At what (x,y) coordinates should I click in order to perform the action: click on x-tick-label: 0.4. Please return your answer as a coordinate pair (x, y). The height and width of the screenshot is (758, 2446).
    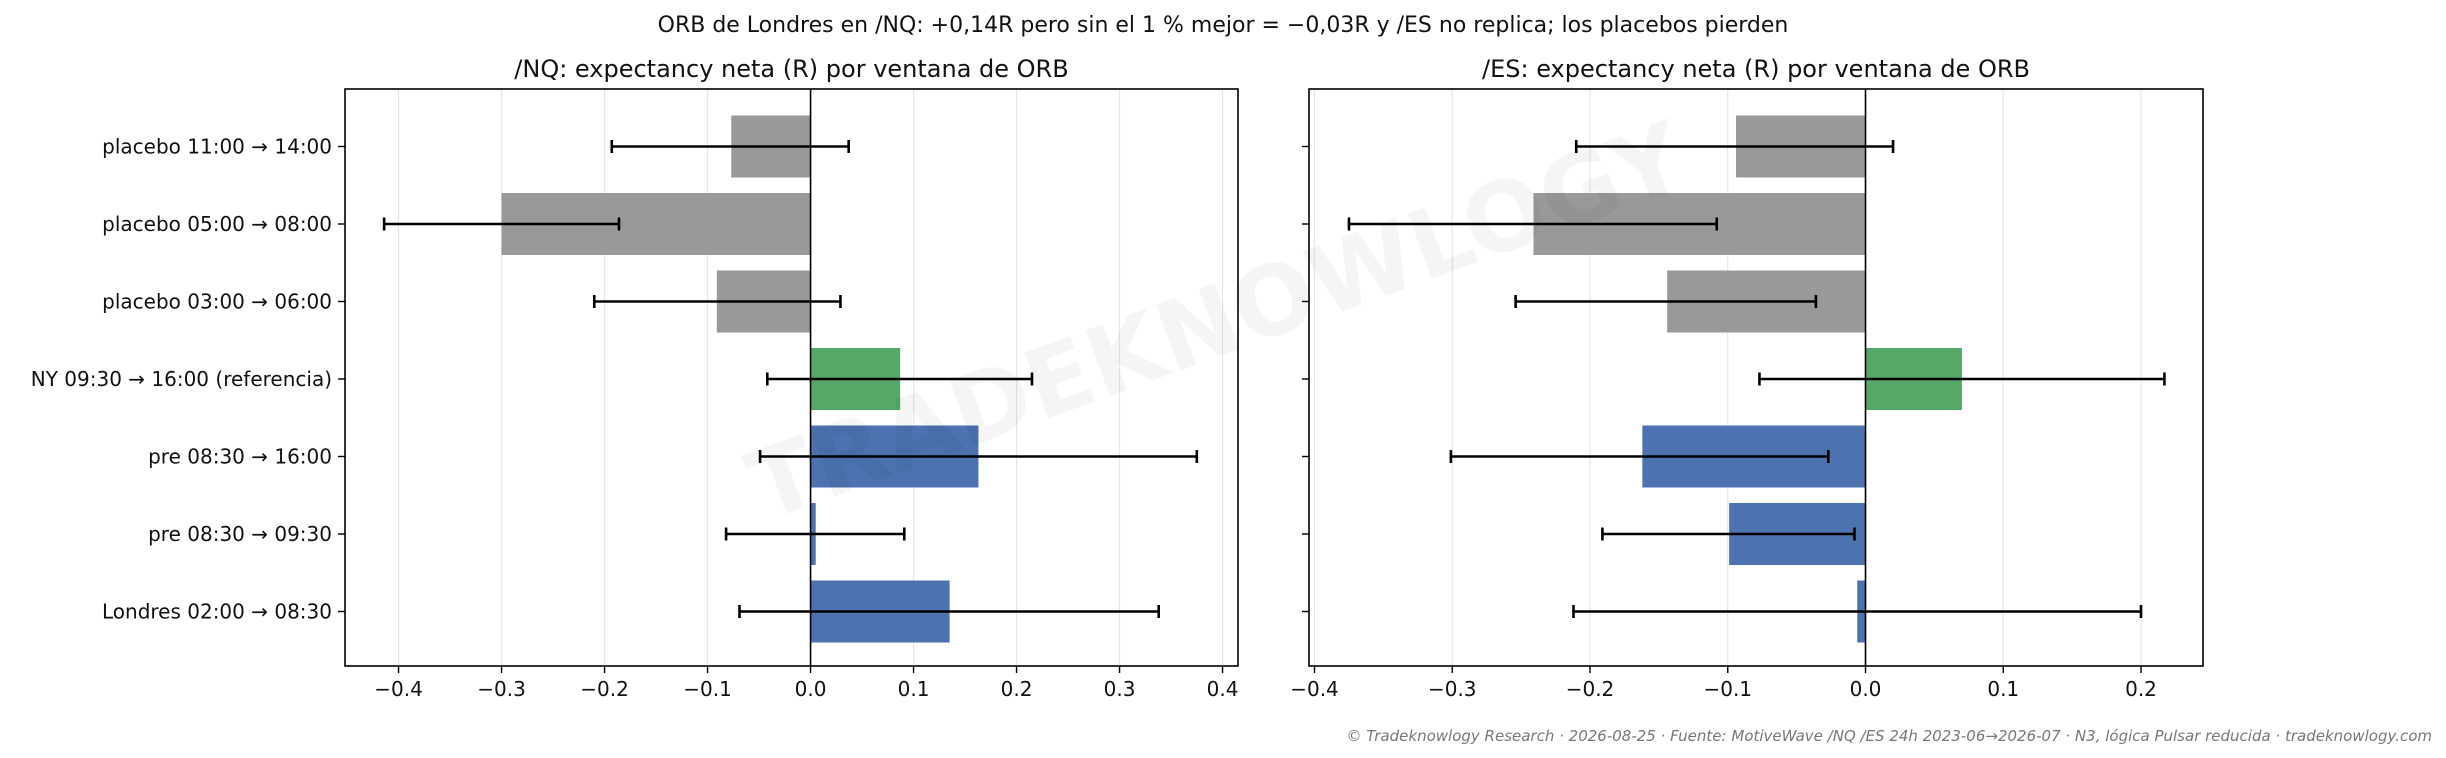
    Looking at the image, I should click on (1223, 689).